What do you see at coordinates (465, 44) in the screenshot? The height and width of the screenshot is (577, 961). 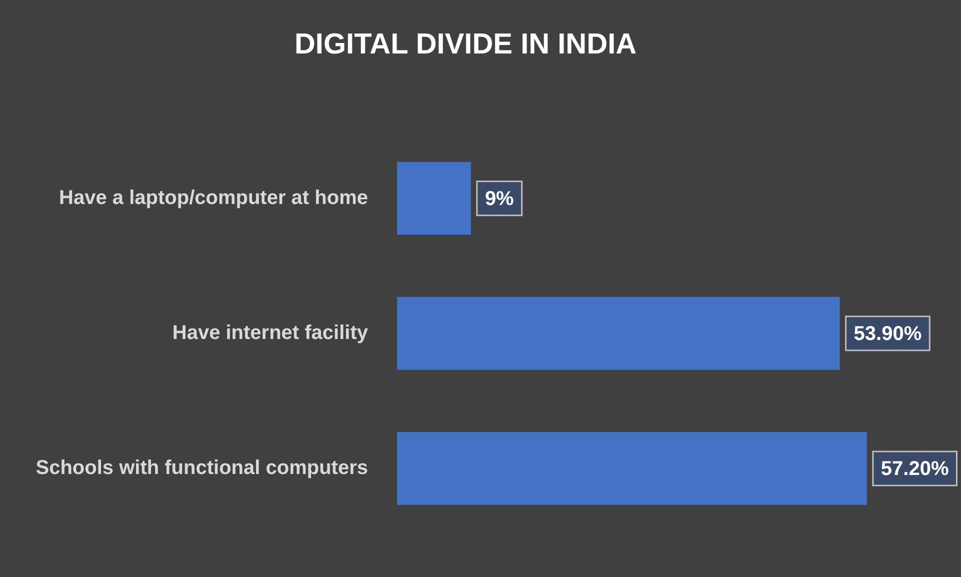 I see `chart-title: DIGITAL DIVIDE IN INDIA` at bounding box center [465, 44].